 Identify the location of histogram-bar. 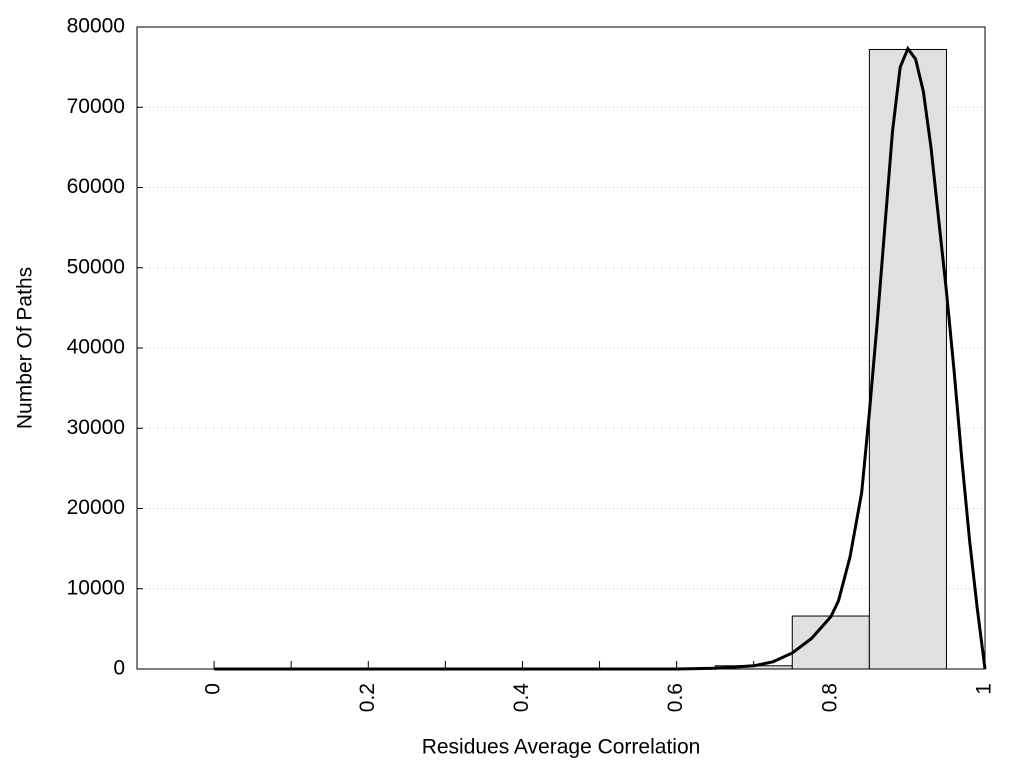
(907, 359).